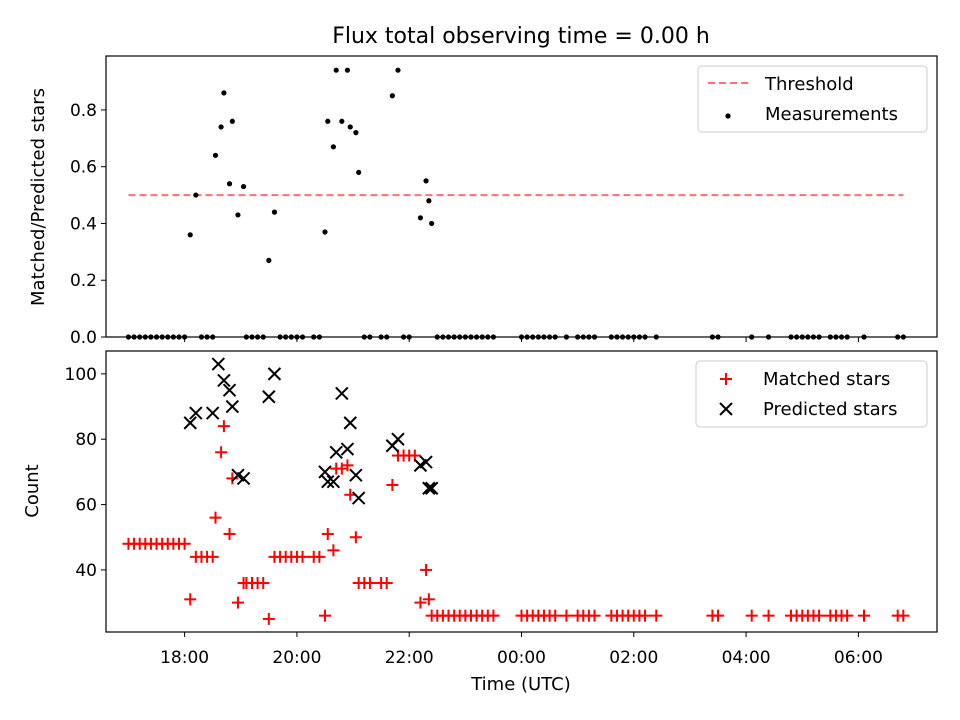 Image resolution: width=960 pixels, height=720 pixels. Describe the element at coordinates (32, 490) in the screenshot. I see `bottom-y-axis-label: Count` at that location.